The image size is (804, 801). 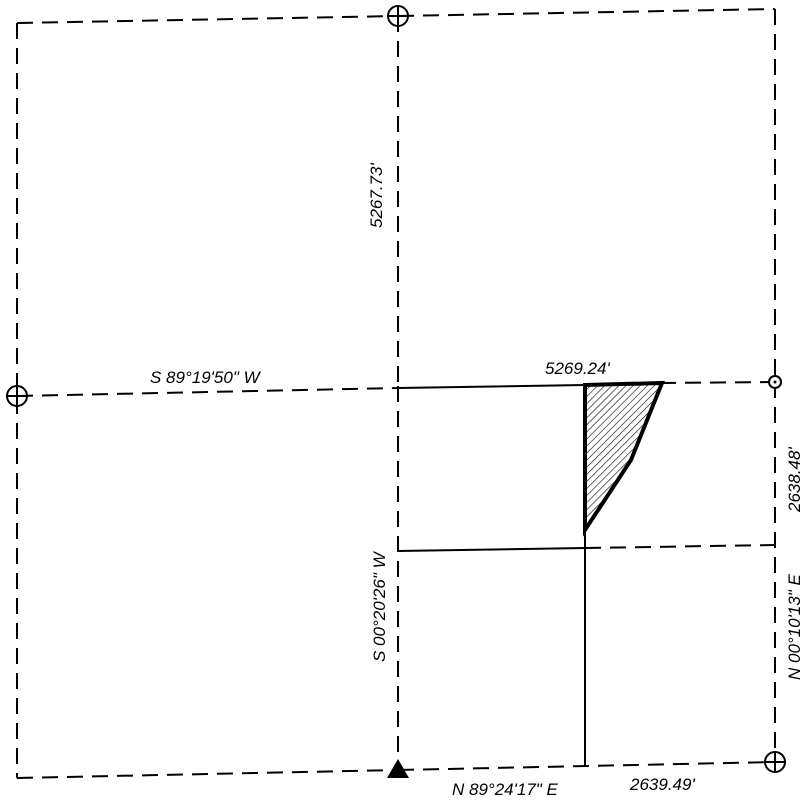 What do you see at coordinates (586, 12) in the screenshot?
I see `north-line-east` at bounding box center [586, 12].